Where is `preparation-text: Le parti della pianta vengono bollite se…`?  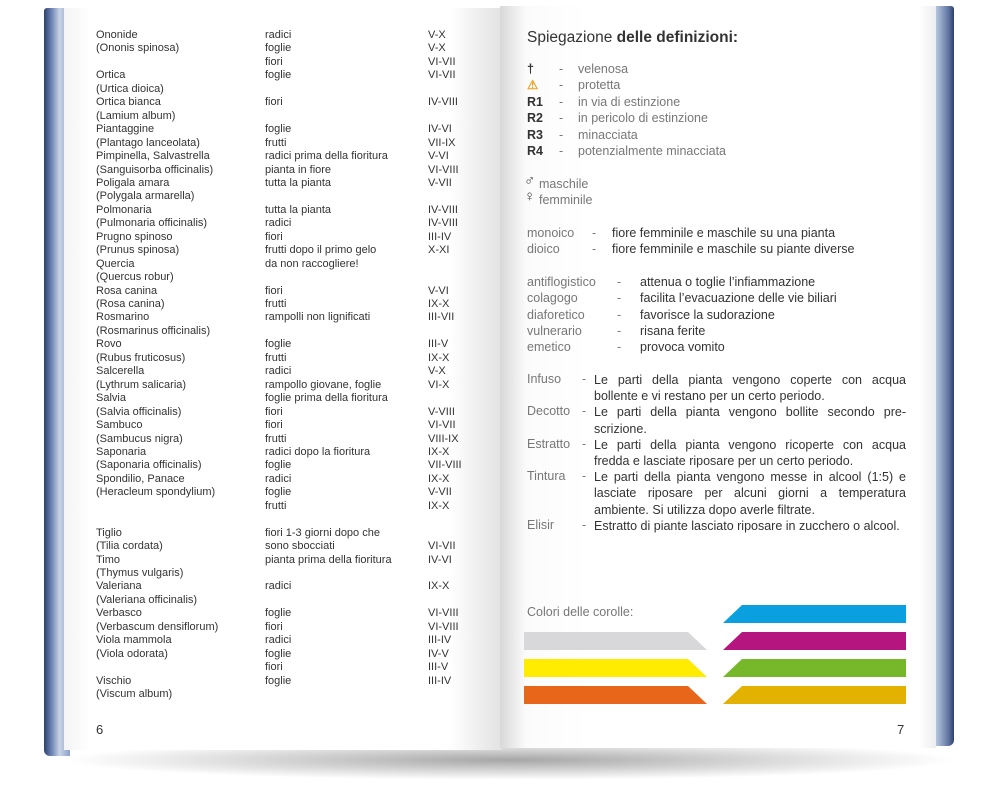 preparation-text: Le parti della pianta vengono bollite se… is located at coordinates (750, 420).